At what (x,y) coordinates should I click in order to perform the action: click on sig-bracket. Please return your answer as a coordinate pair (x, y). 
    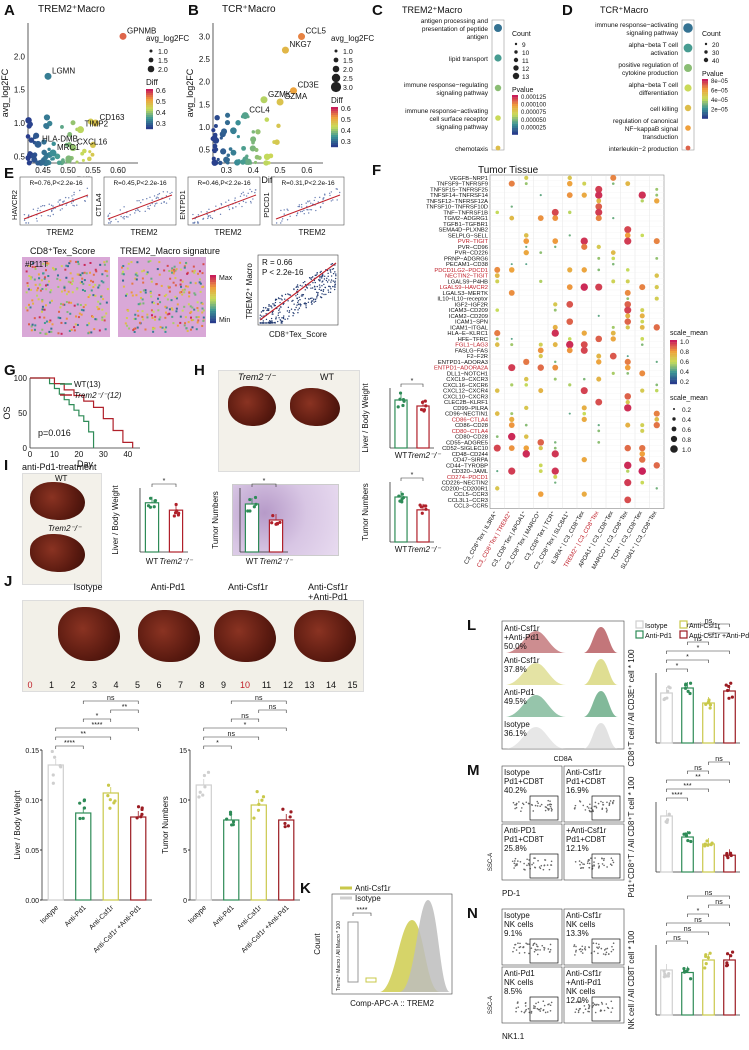
    Looking at the image, I should click on (264, 485).